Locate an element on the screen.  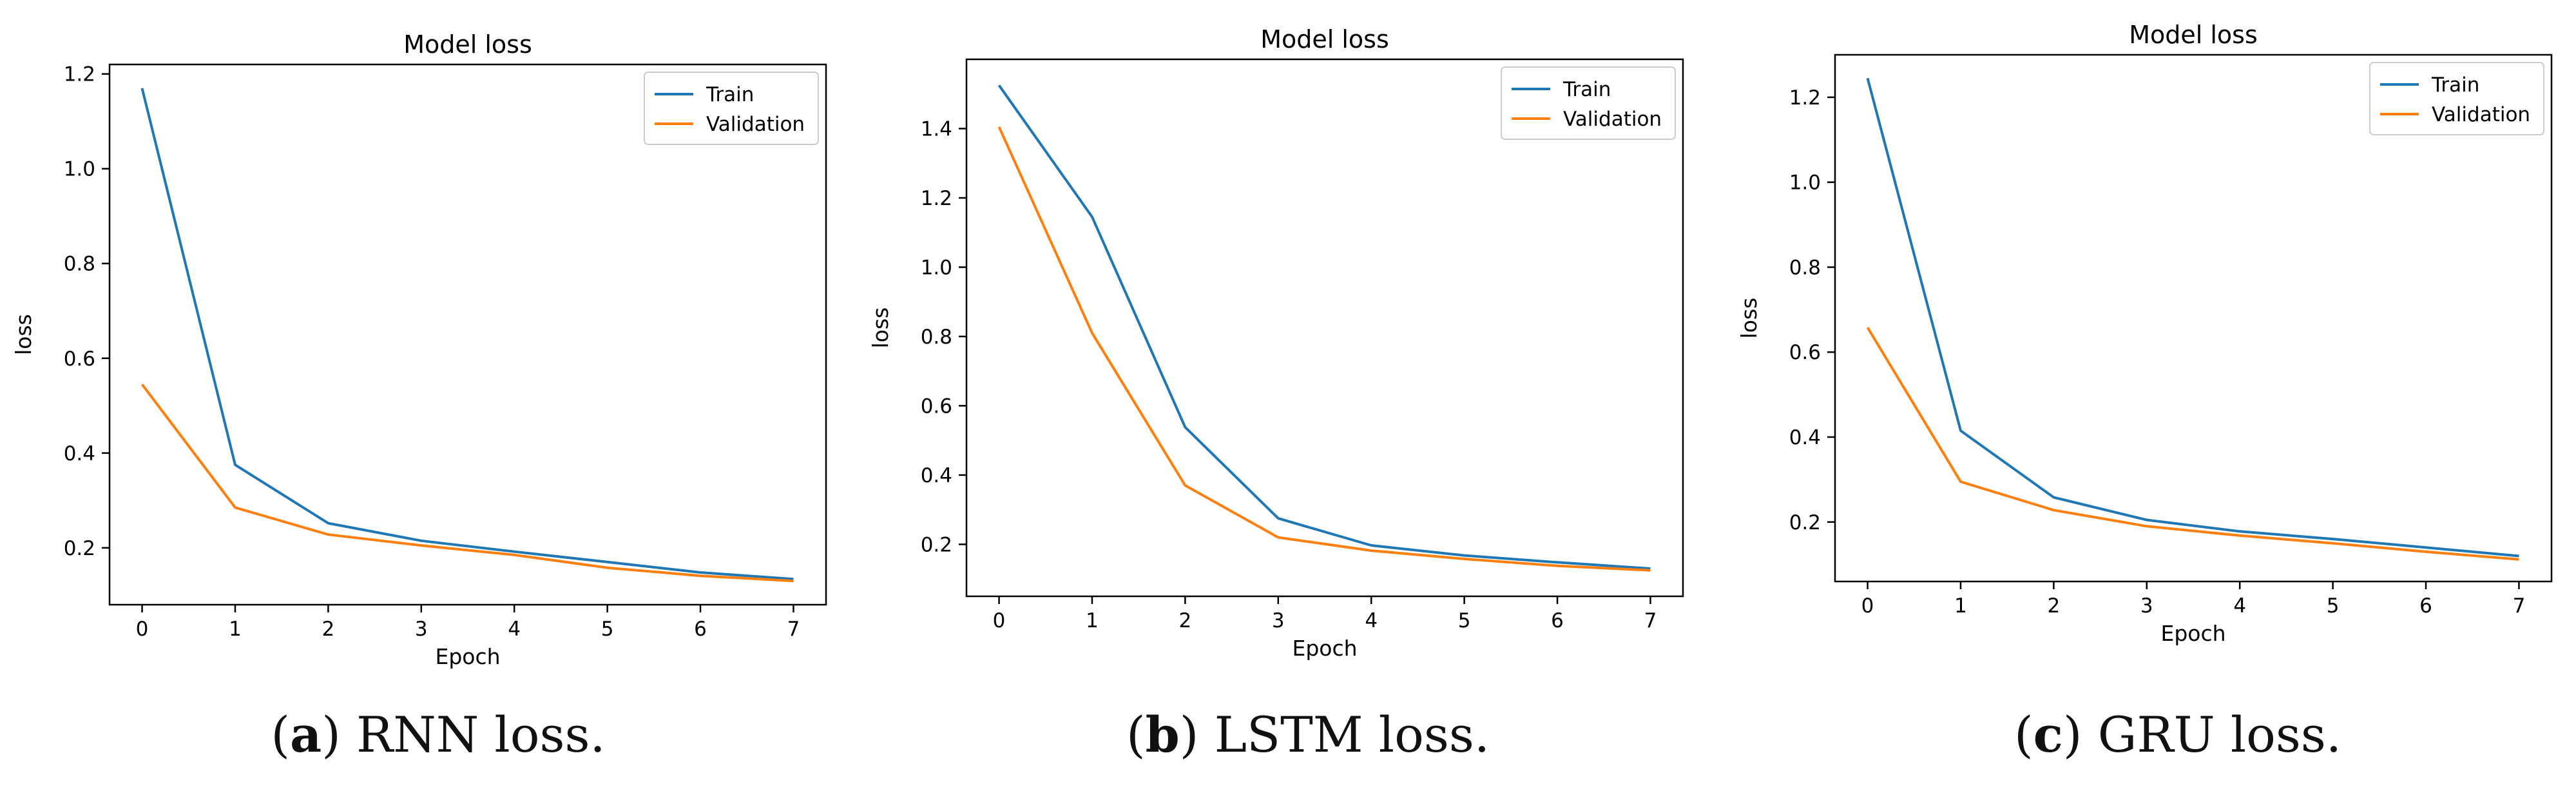
caption-b-text: LSTM loss. is located at coordinates (1352, 734).